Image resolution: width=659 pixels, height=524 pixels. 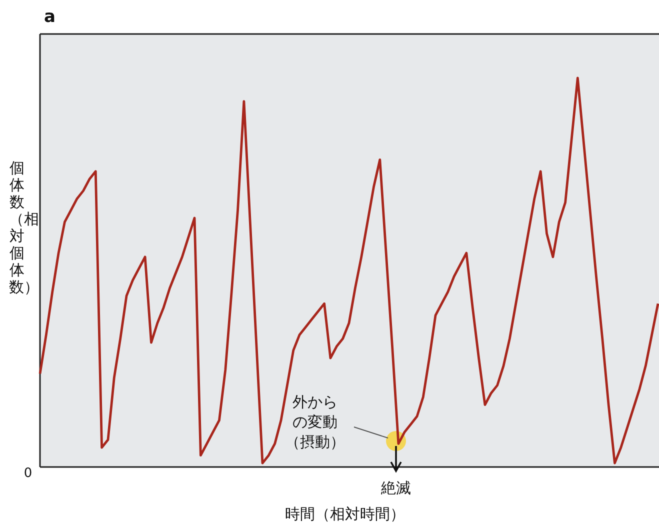 What do you see at coordinates (315, 422) in the screenshot?
I see `annotation: 外からの変動（摂動）` at bounding box center [315, 422].